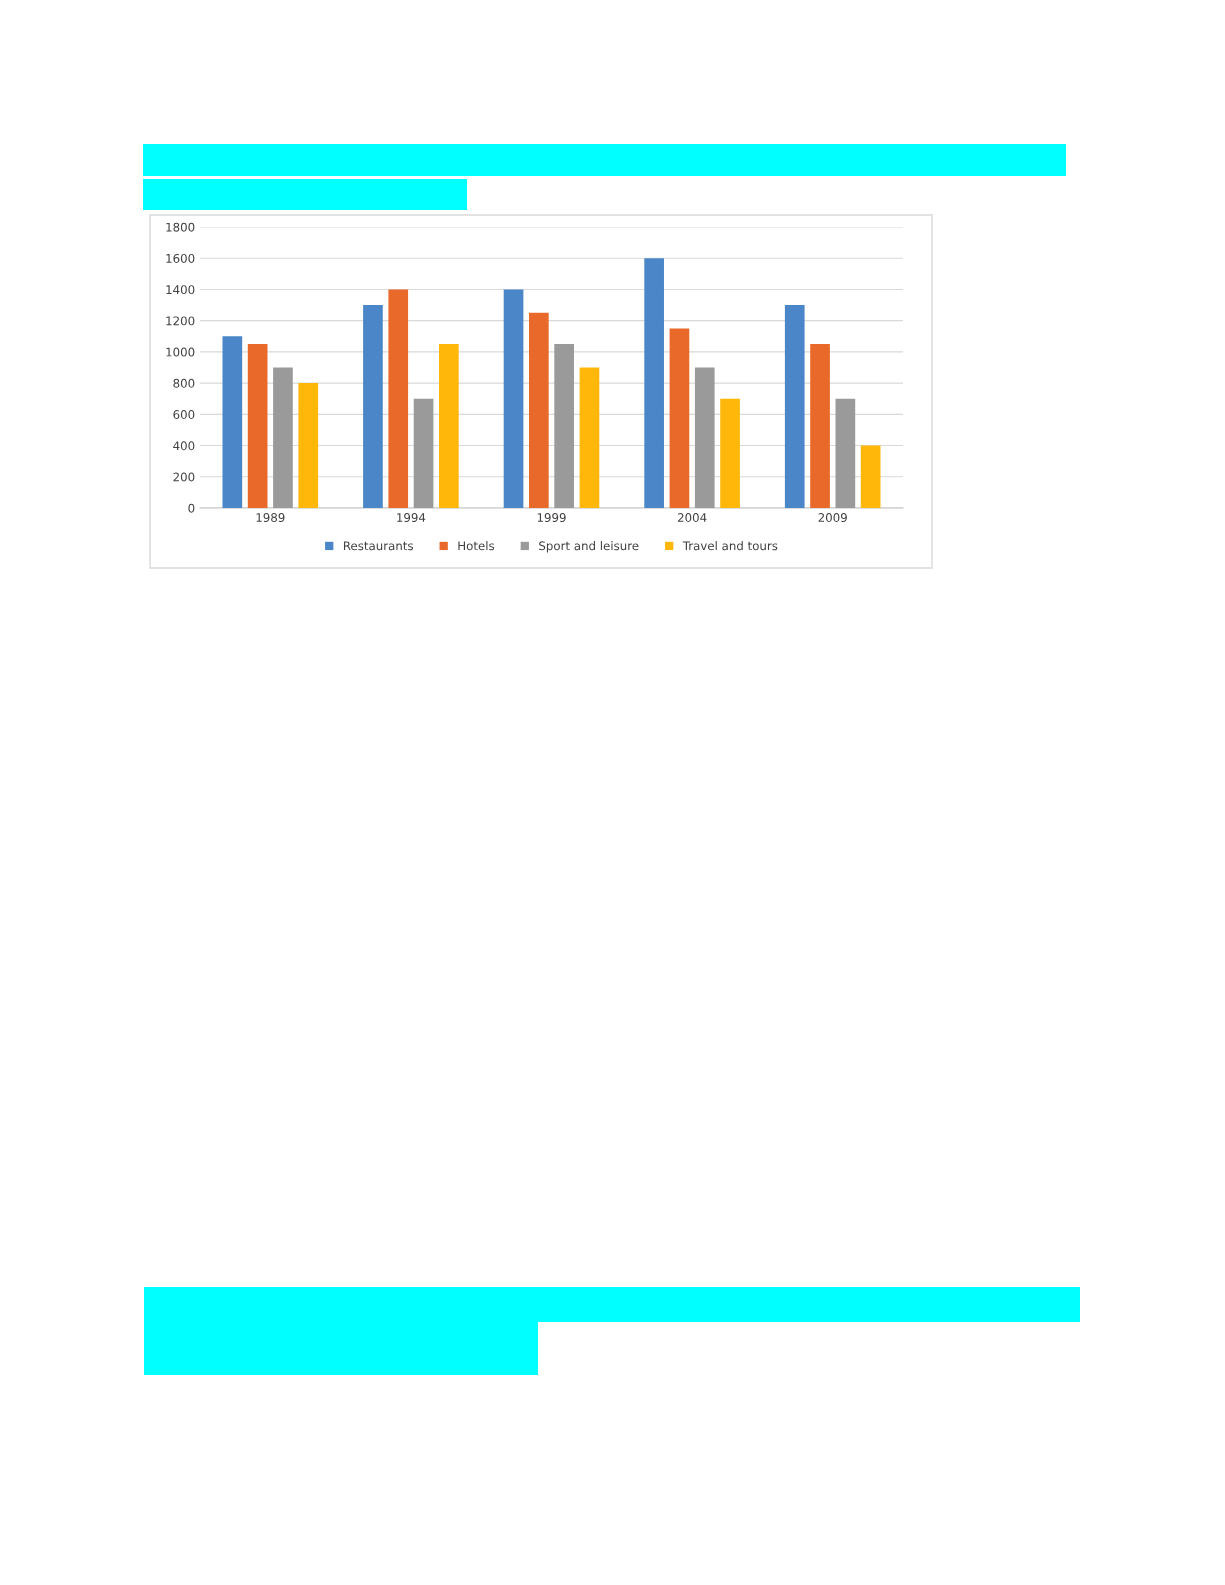 This screenshot has height=1585, width=1225. I want to click on x-tick-label: 2004, so click(692, 517).